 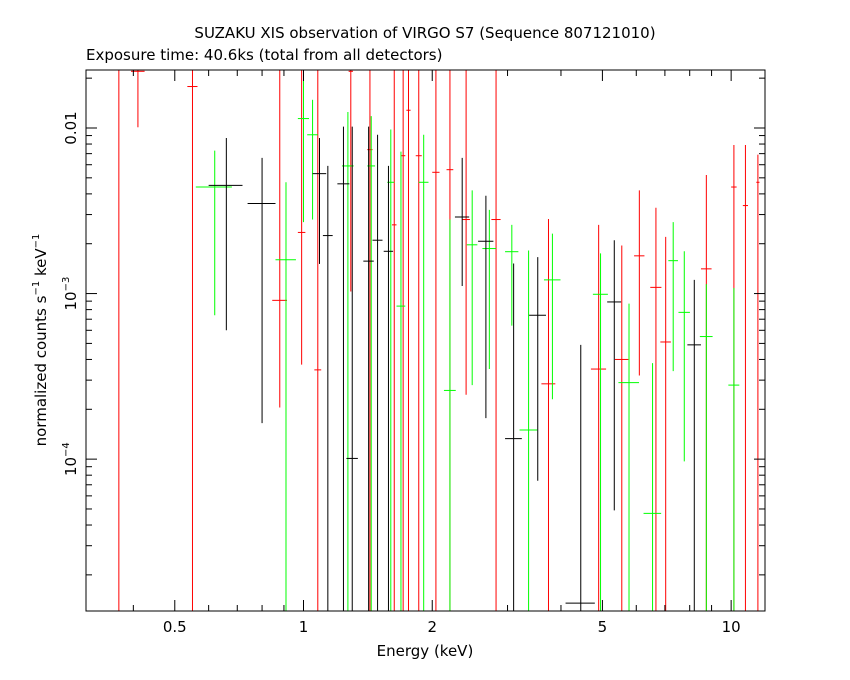 I want to click on x-tick-label: 1, so click(x=304, y=627).